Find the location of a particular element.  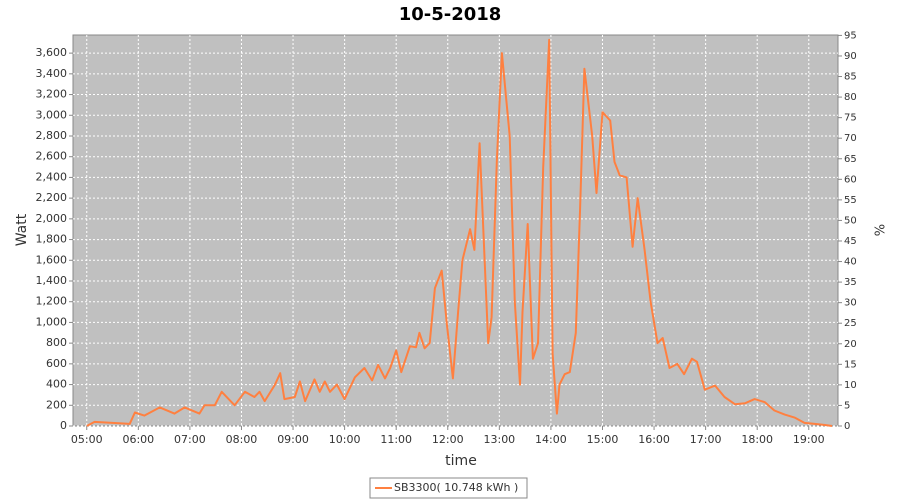

y-tick-label: 600 is located at coordinates (56, 363).